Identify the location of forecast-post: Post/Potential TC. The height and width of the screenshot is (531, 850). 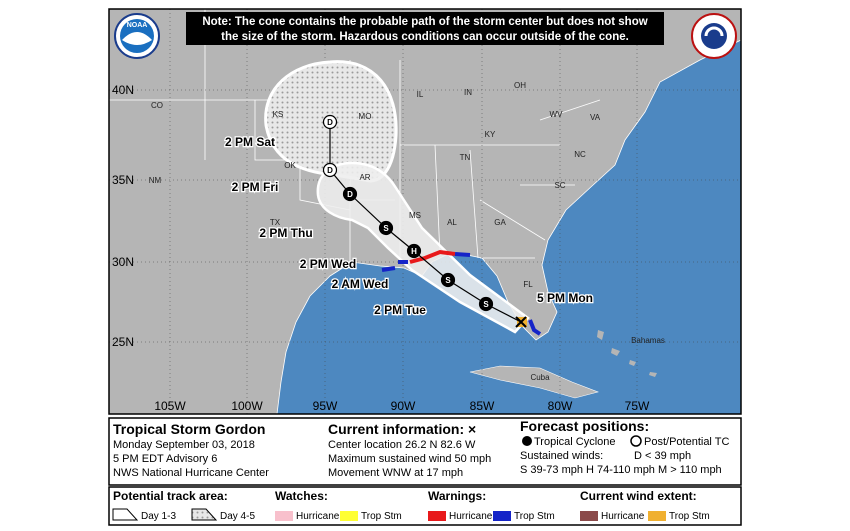
(686, 442).